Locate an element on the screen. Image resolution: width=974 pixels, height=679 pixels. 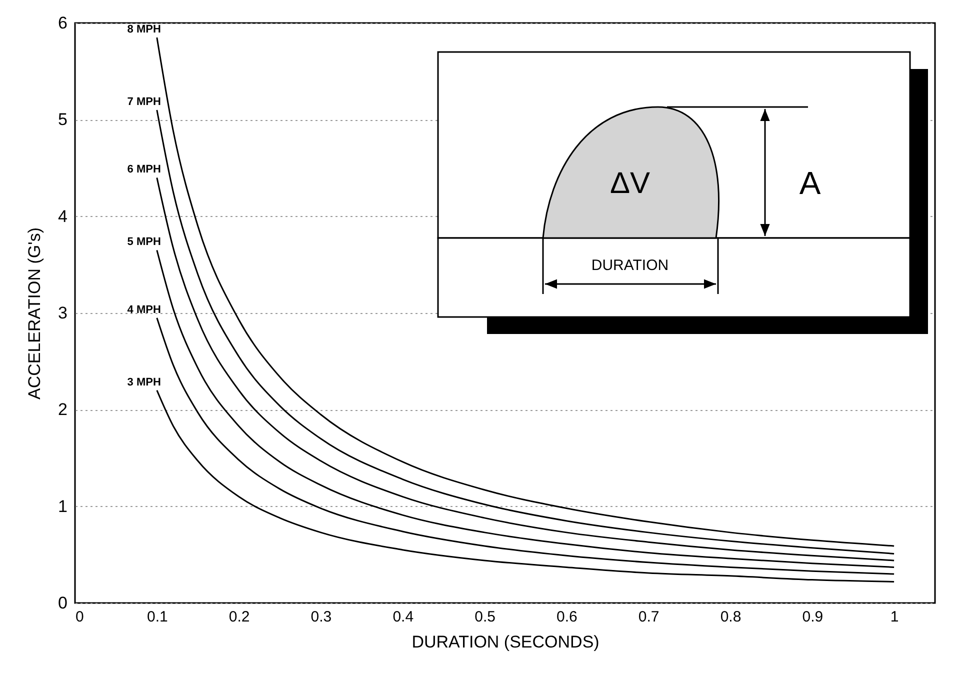
x-tick-label: 0.5 is located at coordinates (485, 617).